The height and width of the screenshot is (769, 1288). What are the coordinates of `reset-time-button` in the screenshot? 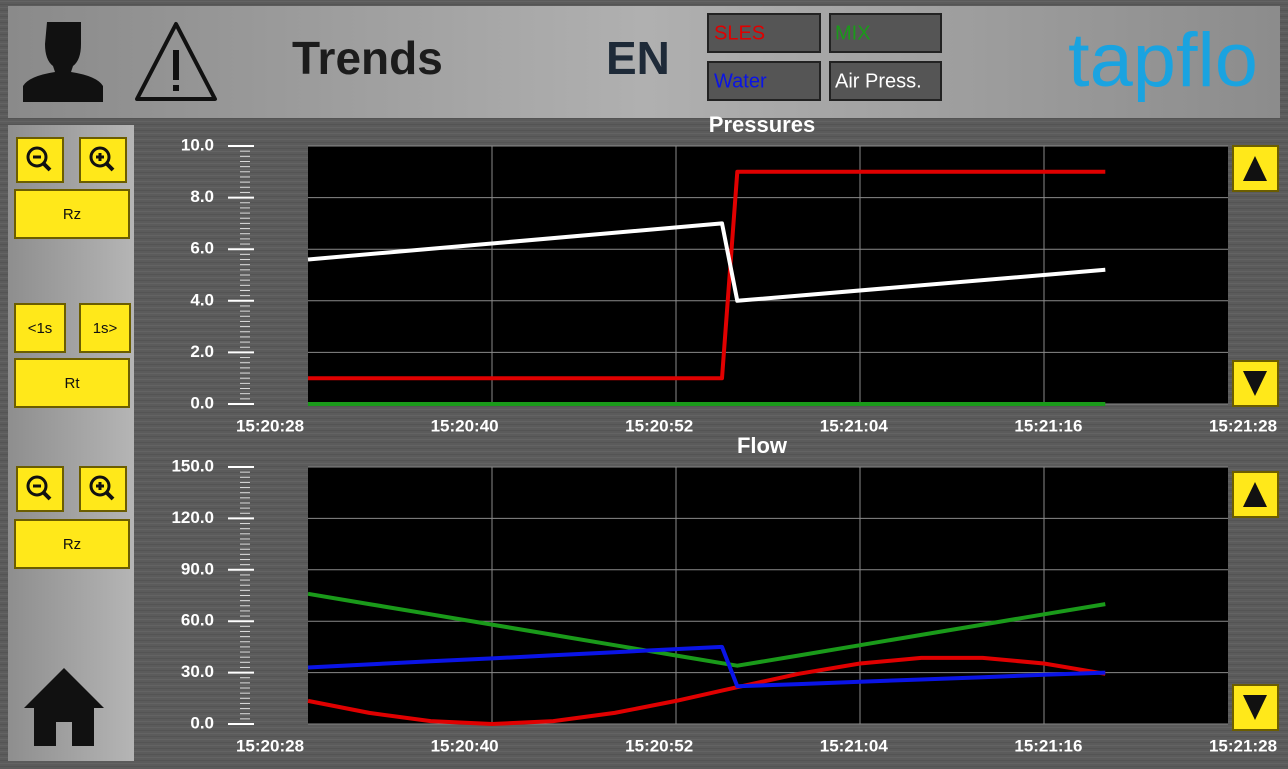 It's located at (72, 383).